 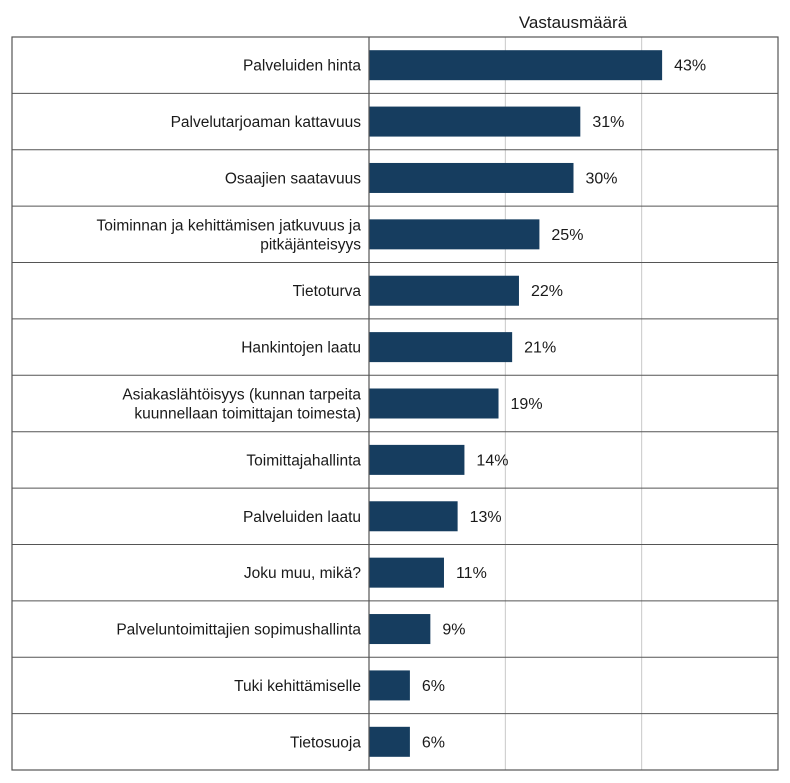 I want to click on value-label: 30%, so click(x=602, y=178).